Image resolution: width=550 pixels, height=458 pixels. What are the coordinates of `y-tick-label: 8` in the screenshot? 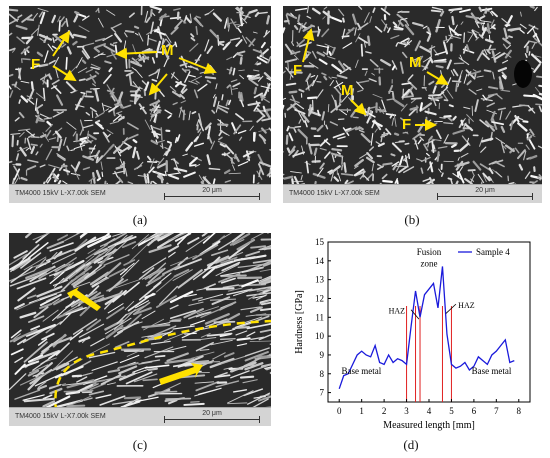 It's located at (322, 374).